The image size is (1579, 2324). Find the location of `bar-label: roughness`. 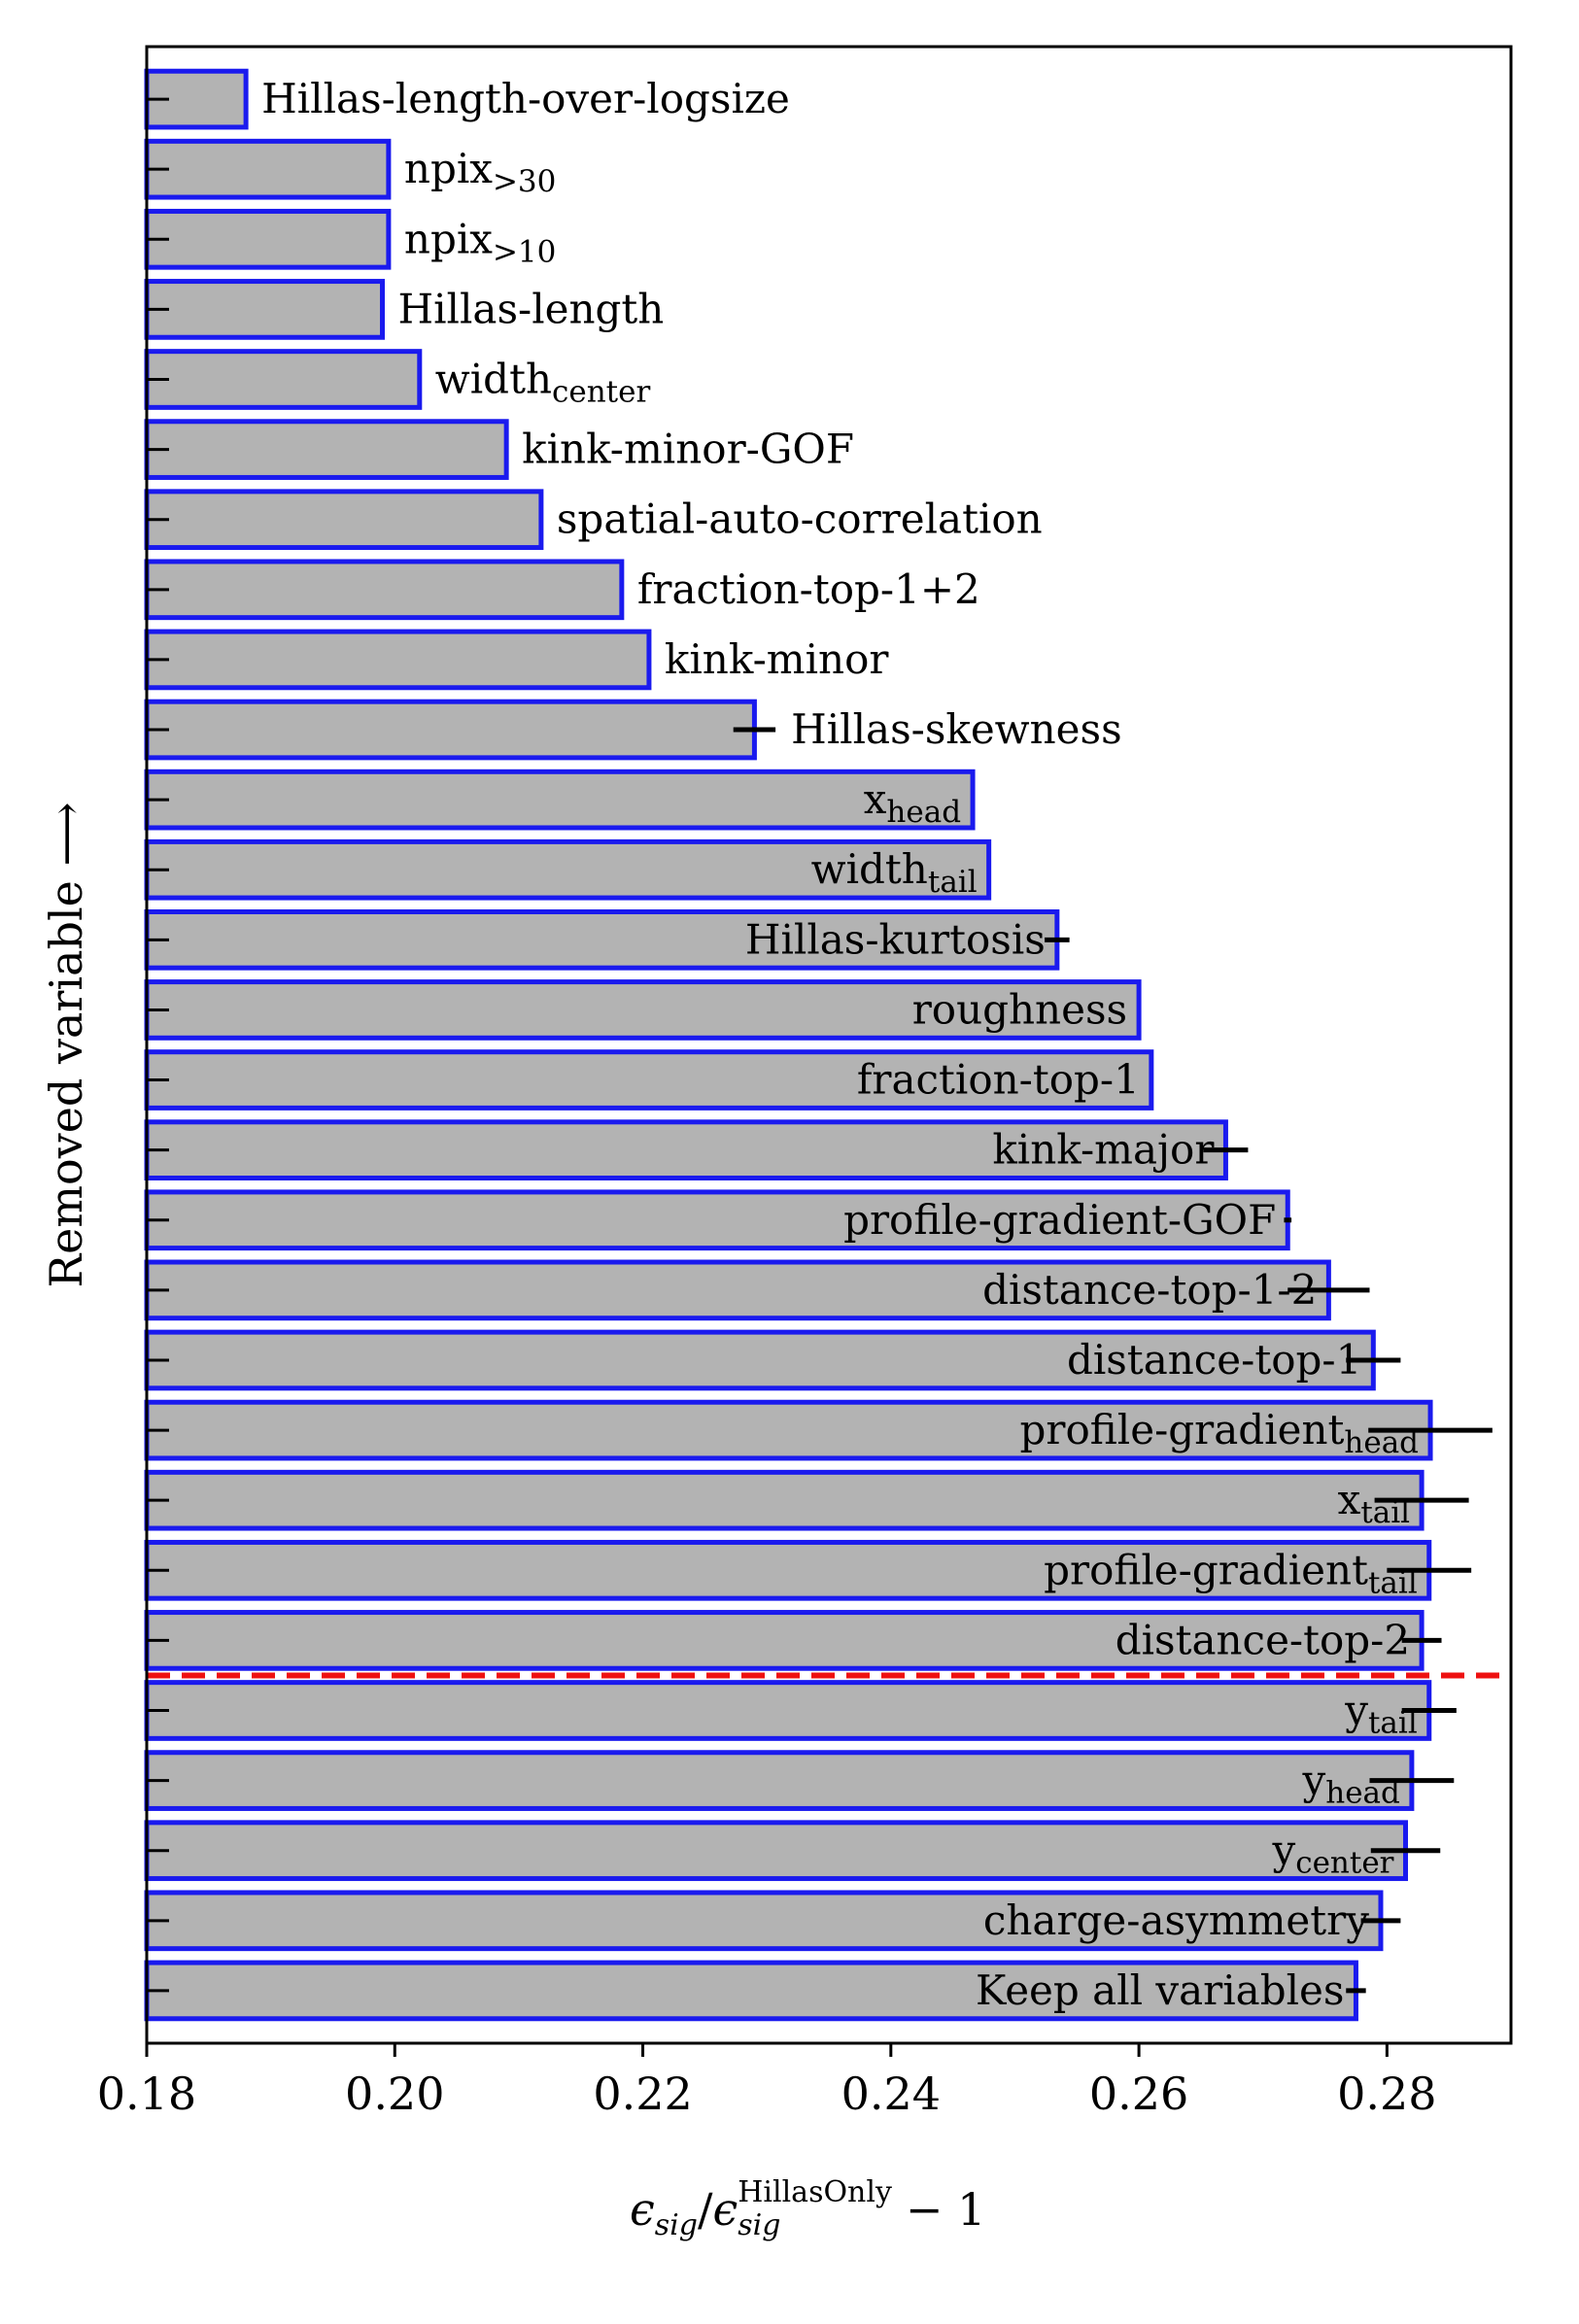

bar-label: roughness is located at coordinates (1020, 1009).